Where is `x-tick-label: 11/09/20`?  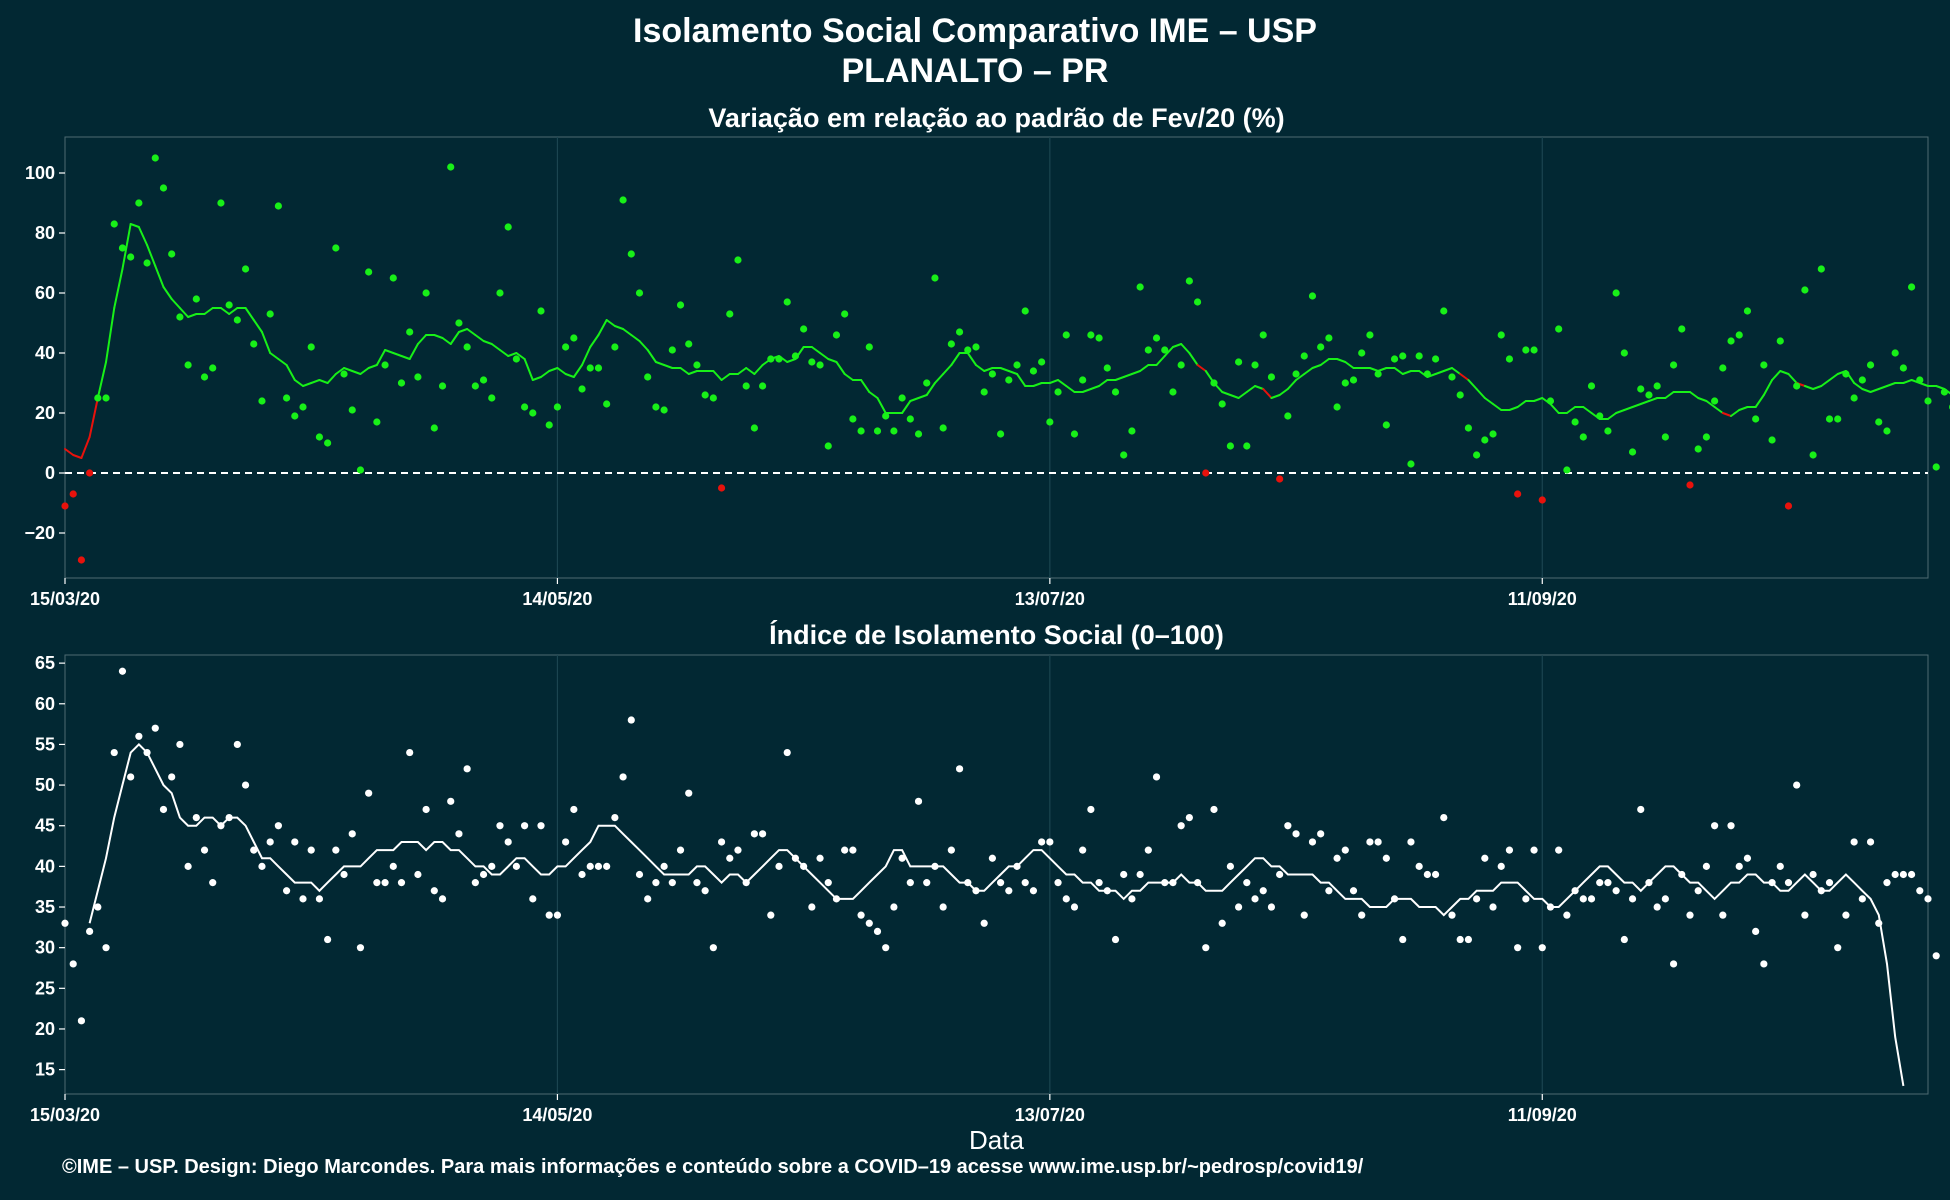 x-tick-label: 11/09/20 is located at coordinates (1542, 599).